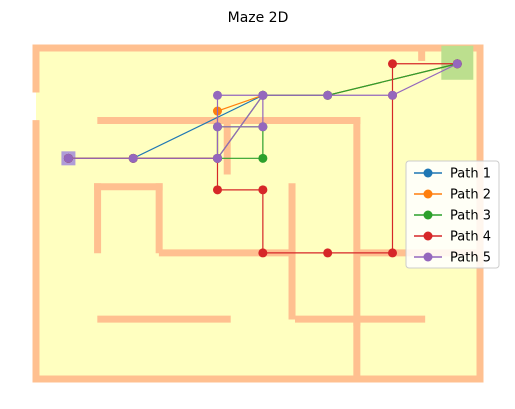 The width and height of the screenshot is (515, 409). Describe the element at coordinates (470, 174) in the screenshot. I see `legend-label: Path 1` at that location.